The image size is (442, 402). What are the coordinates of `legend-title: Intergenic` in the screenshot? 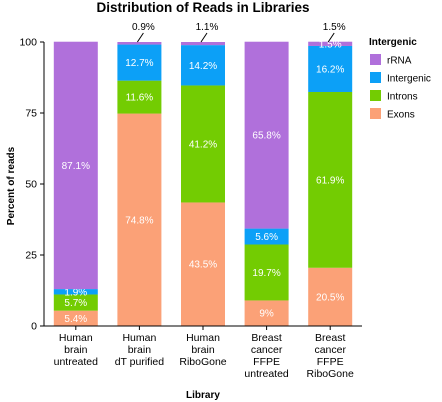 It's located at (393, 42).